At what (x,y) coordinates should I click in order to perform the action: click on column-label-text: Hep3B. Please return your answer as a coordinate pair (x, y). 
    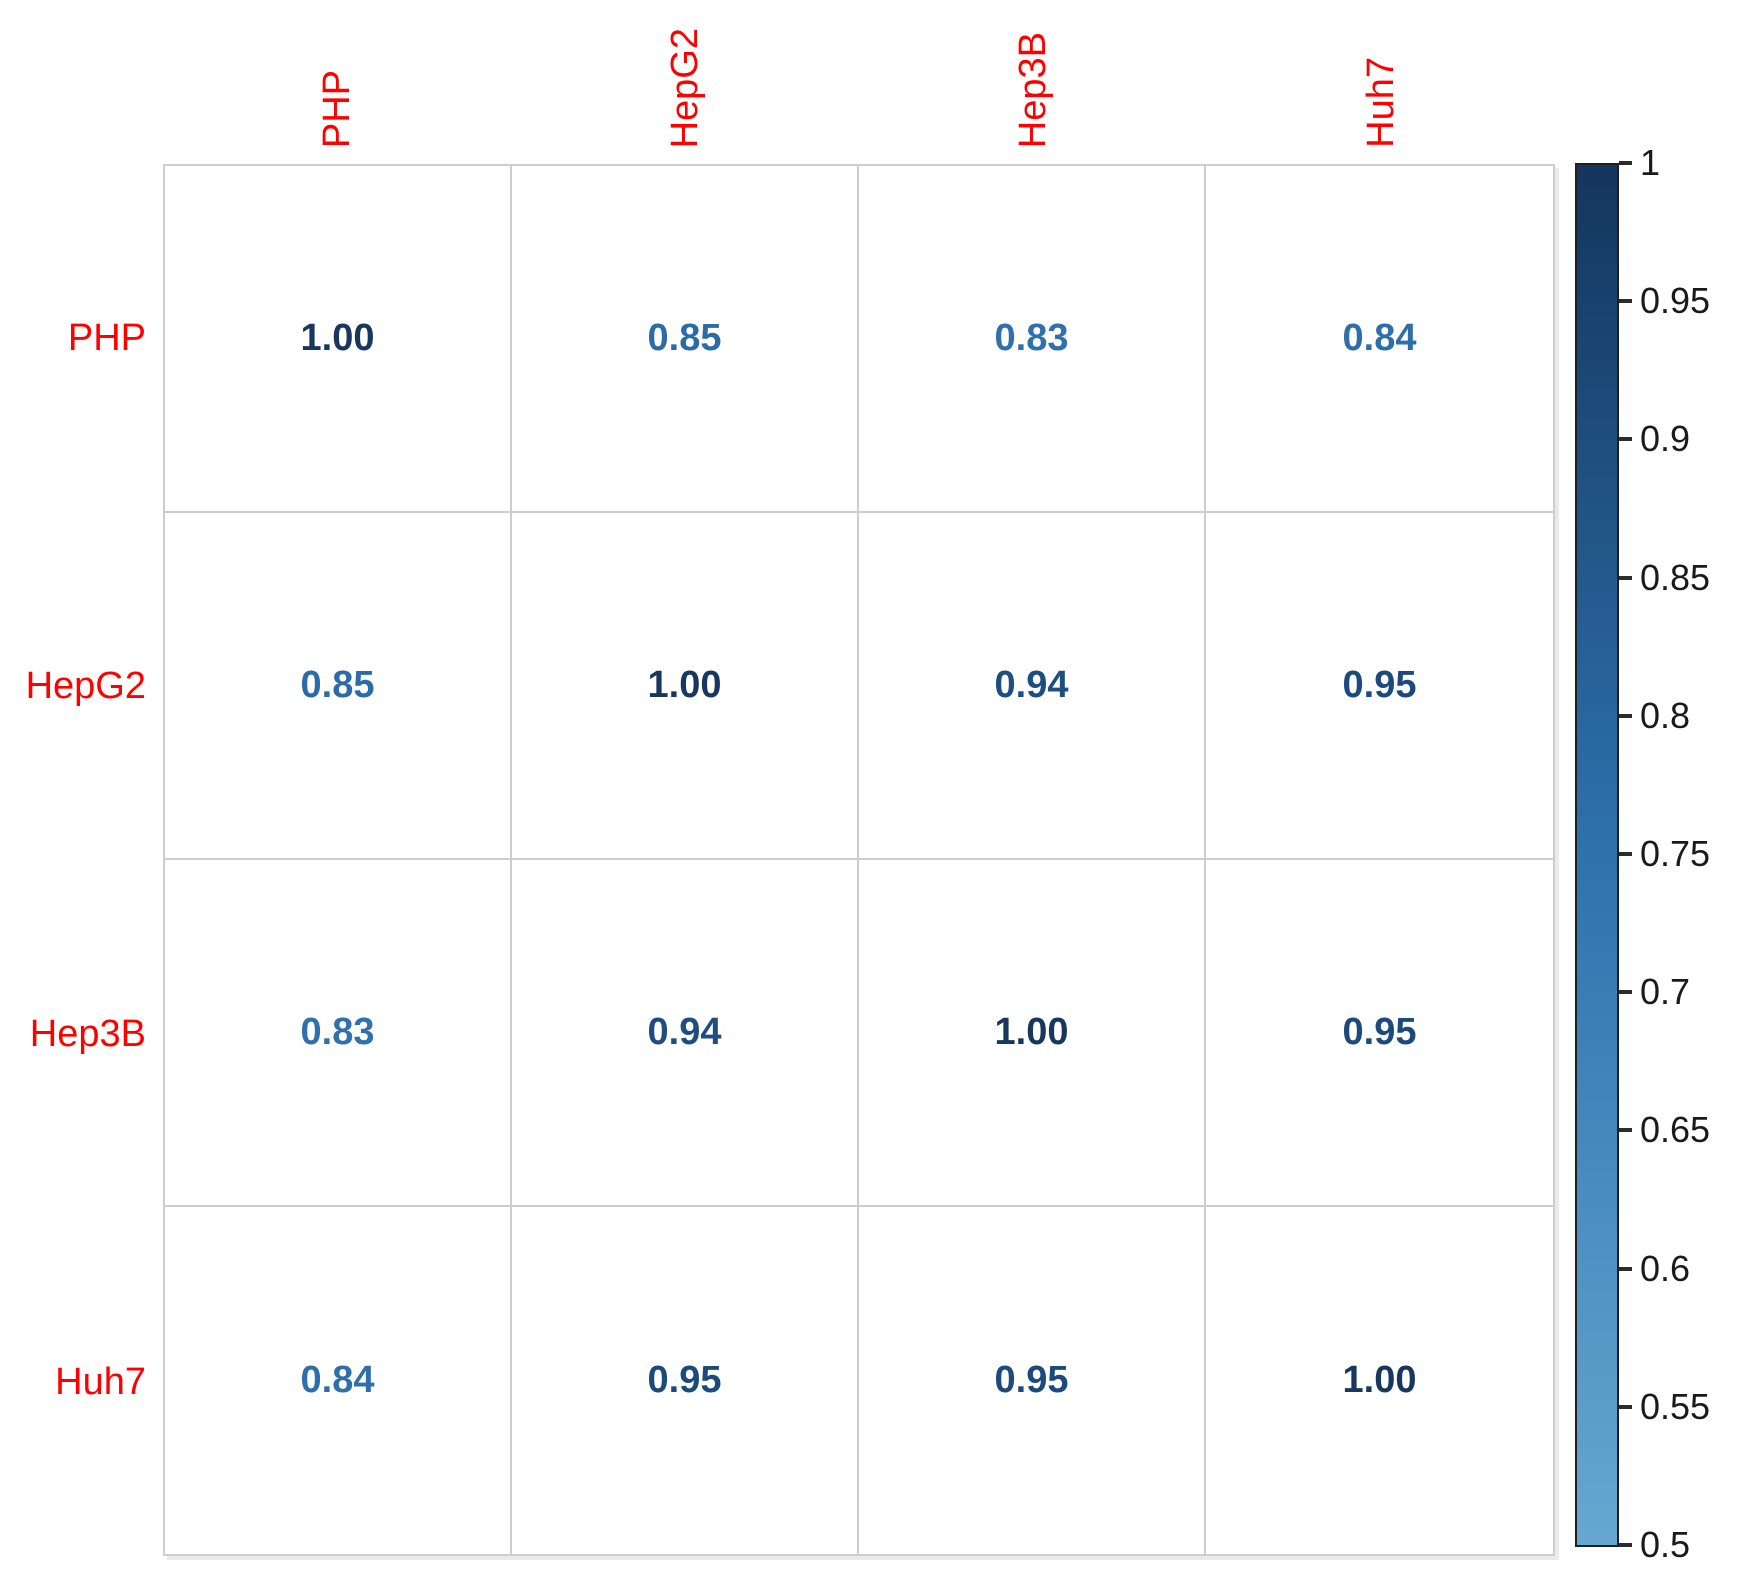
    Looking at the image, I should click on (1033, 89).